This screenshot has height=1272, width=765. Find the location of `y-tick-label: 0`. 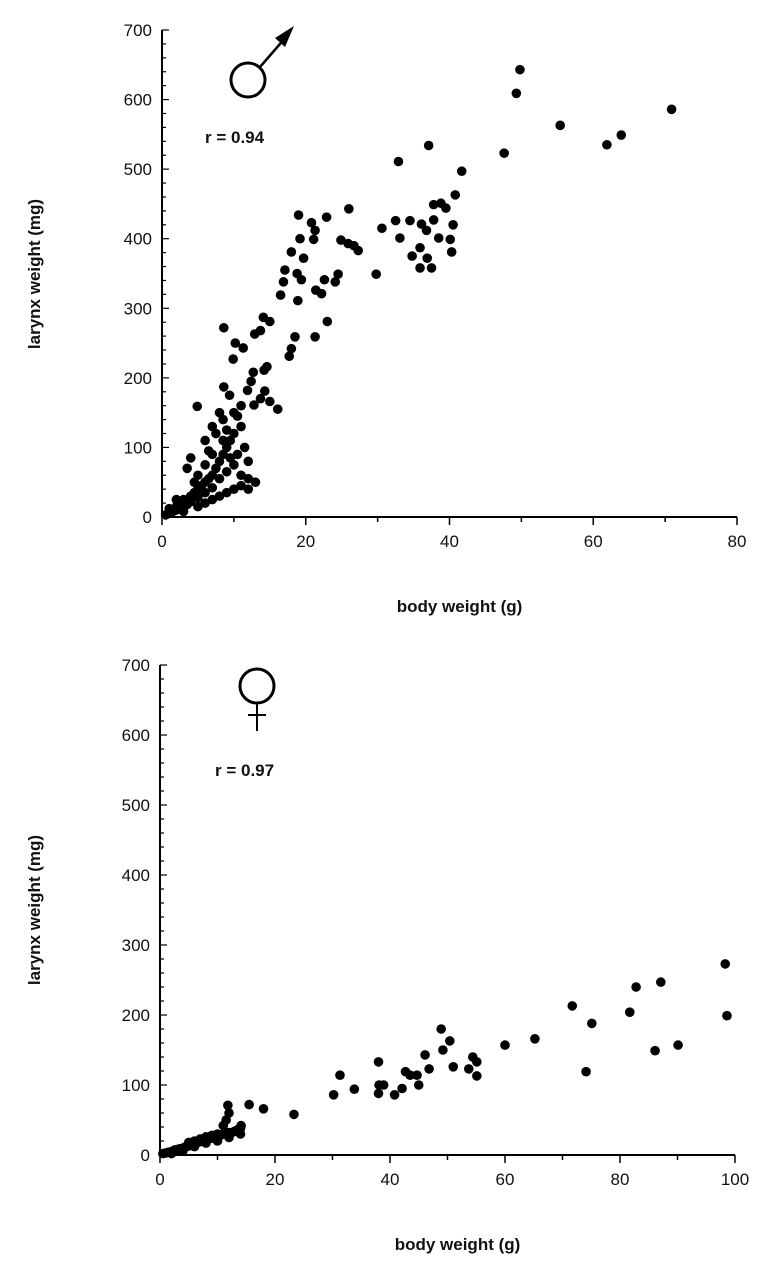

y-tick-label: 0 is located at coordinates (145, 1155).